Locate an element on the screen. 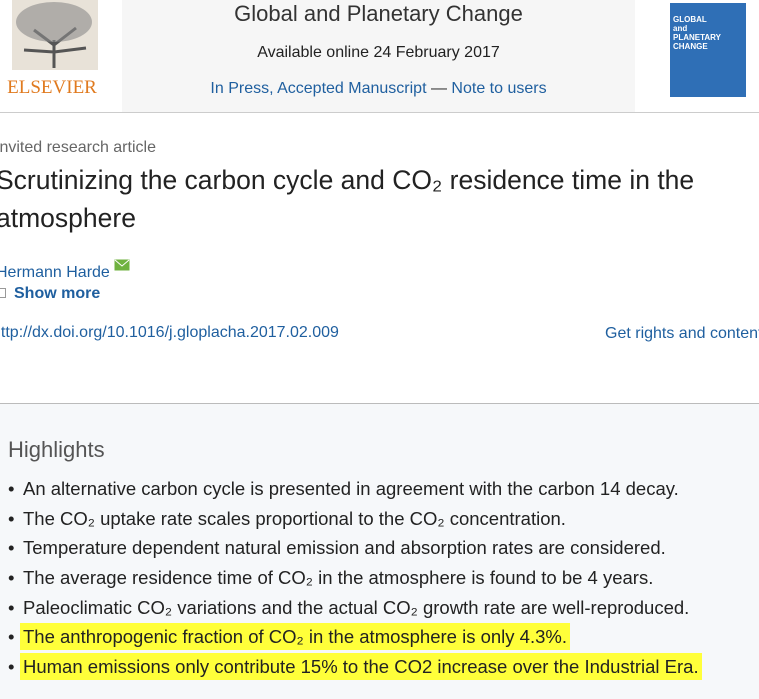  mail-icon is located at coordinates (122, 265).